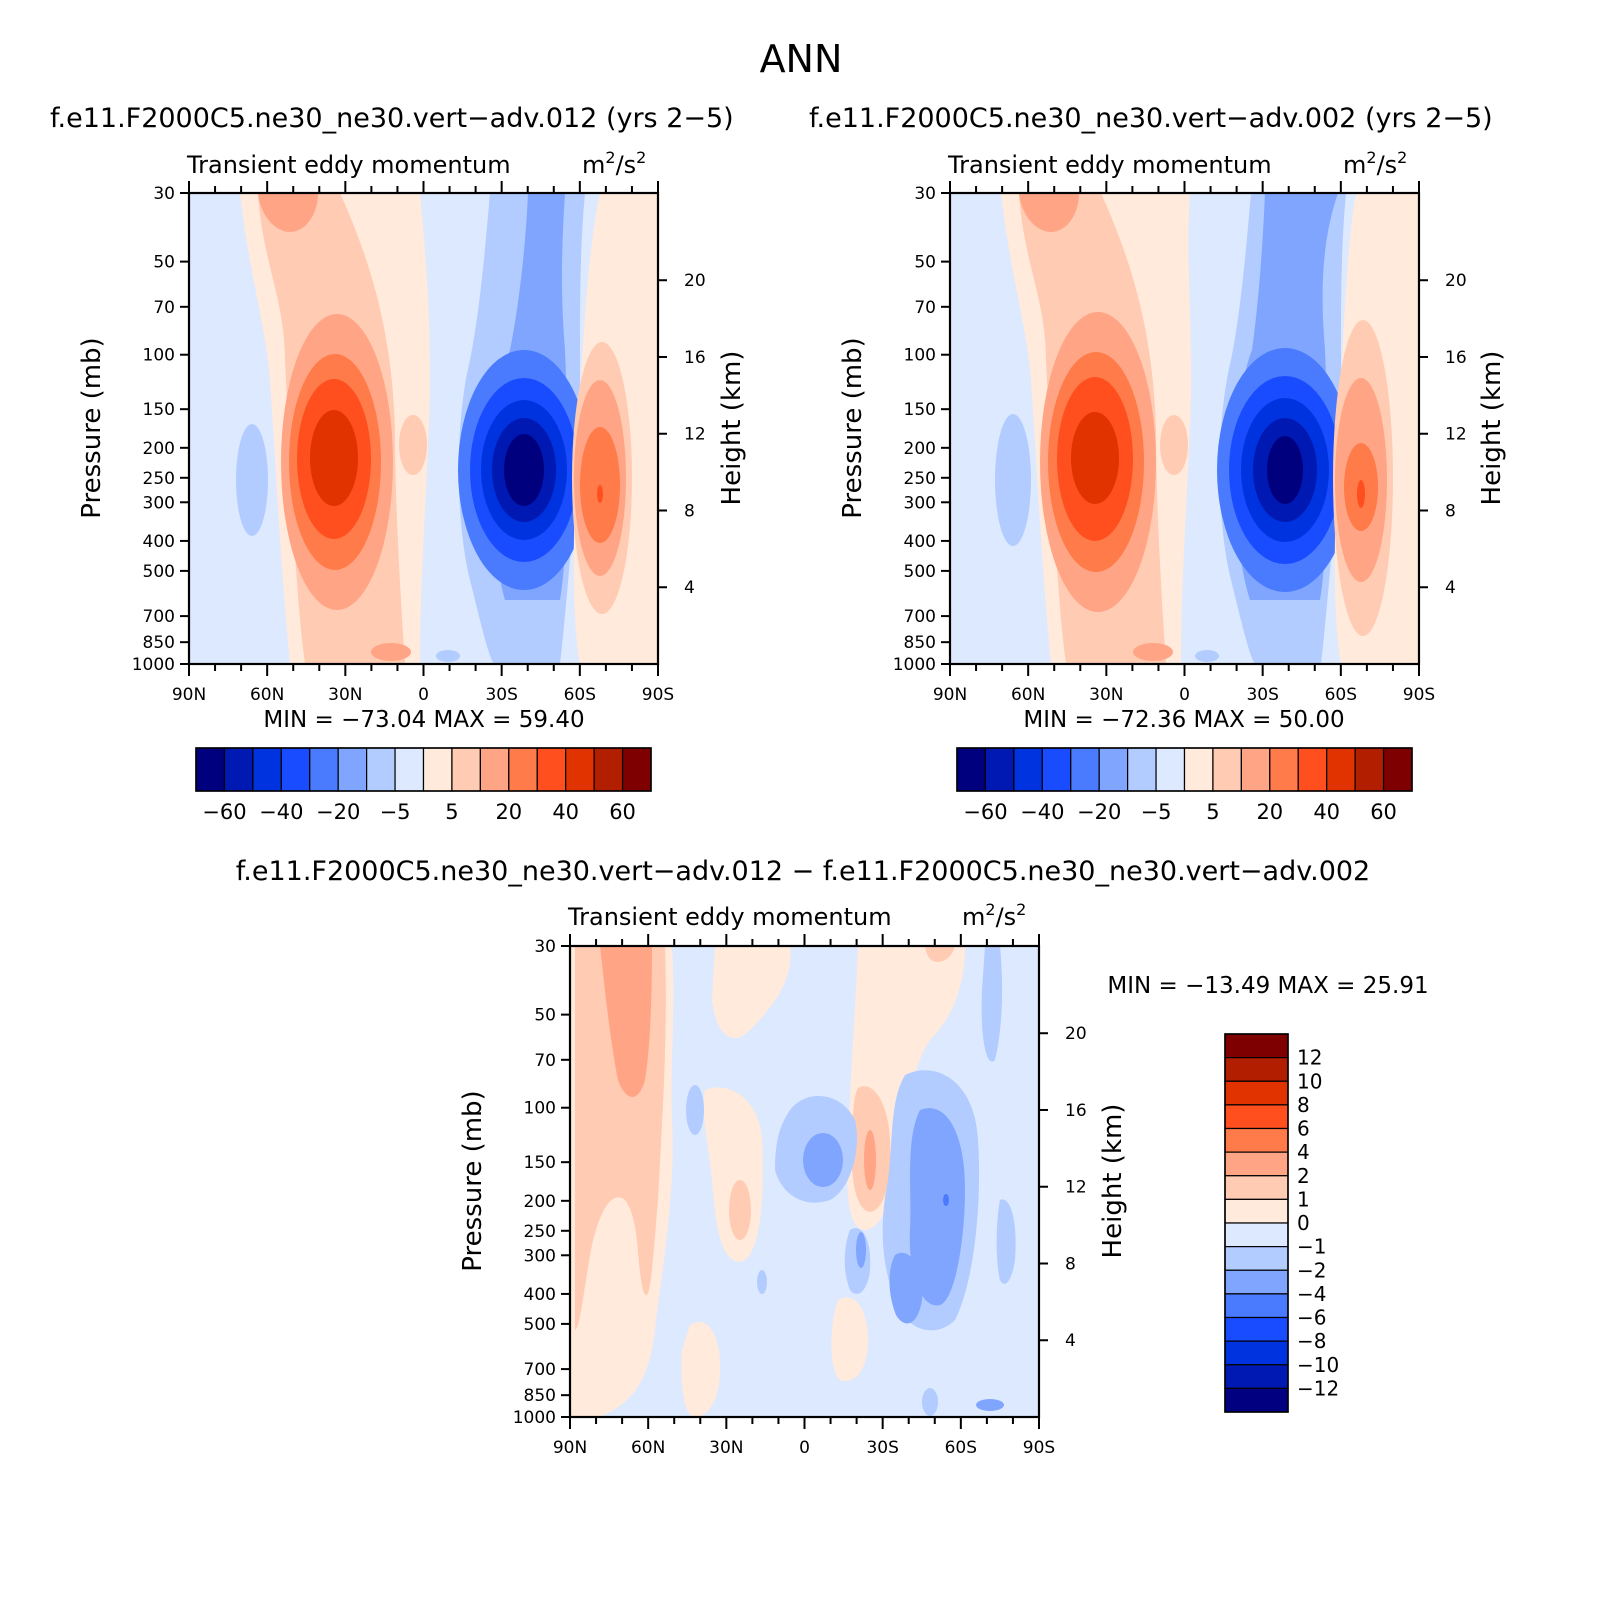 The height and width of the screenshot is (1603, 1603). I want to click on colorbar-label: 20, so click(508, 812).